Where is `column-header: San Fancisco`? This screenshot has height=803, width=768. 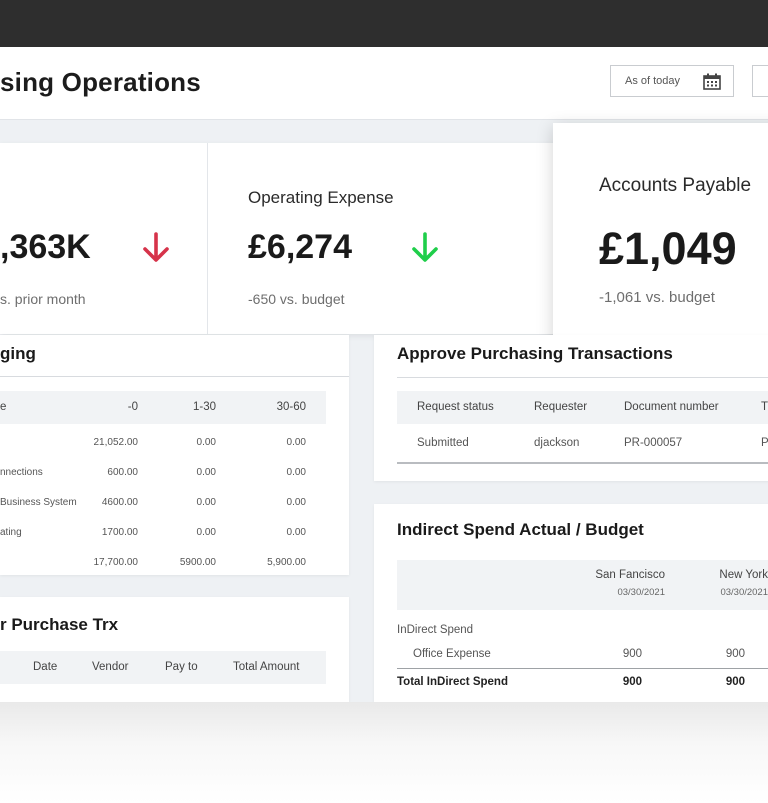 column-header: San Fancisco is located at coordinates (630, 575).